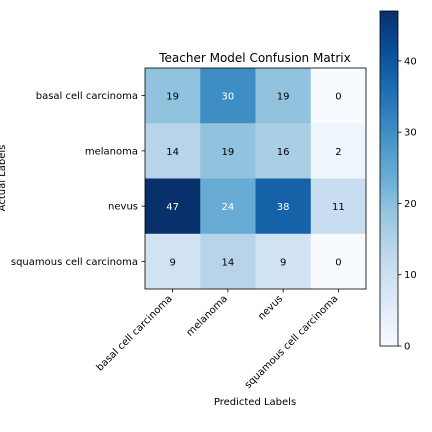 This screenshot has height=432, width=432. I want to click on colorbar-tick-label: 40, so click(410, 61).